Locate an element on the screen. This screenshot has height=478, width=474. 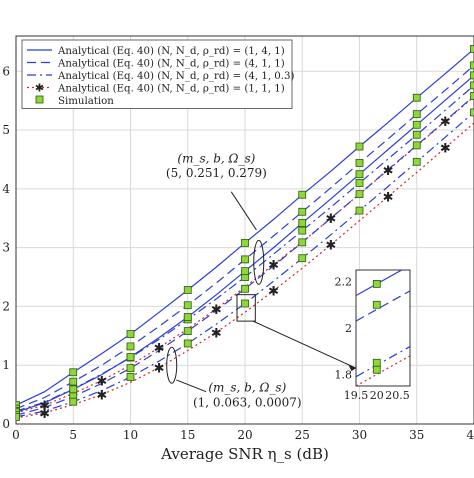
y-tick-label: 5 is located at coordinates (6, 130).